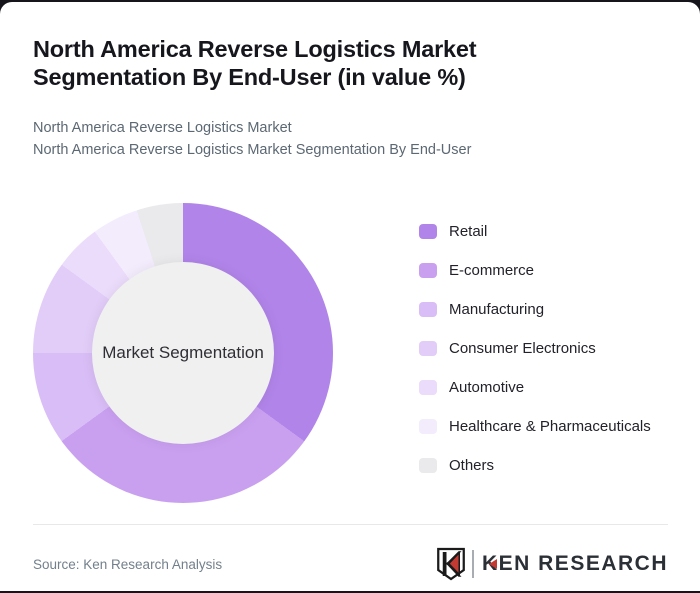  Describe the element at coordinates (492, 564) in the screenshot. I see `red-triangle-accent` at that location.